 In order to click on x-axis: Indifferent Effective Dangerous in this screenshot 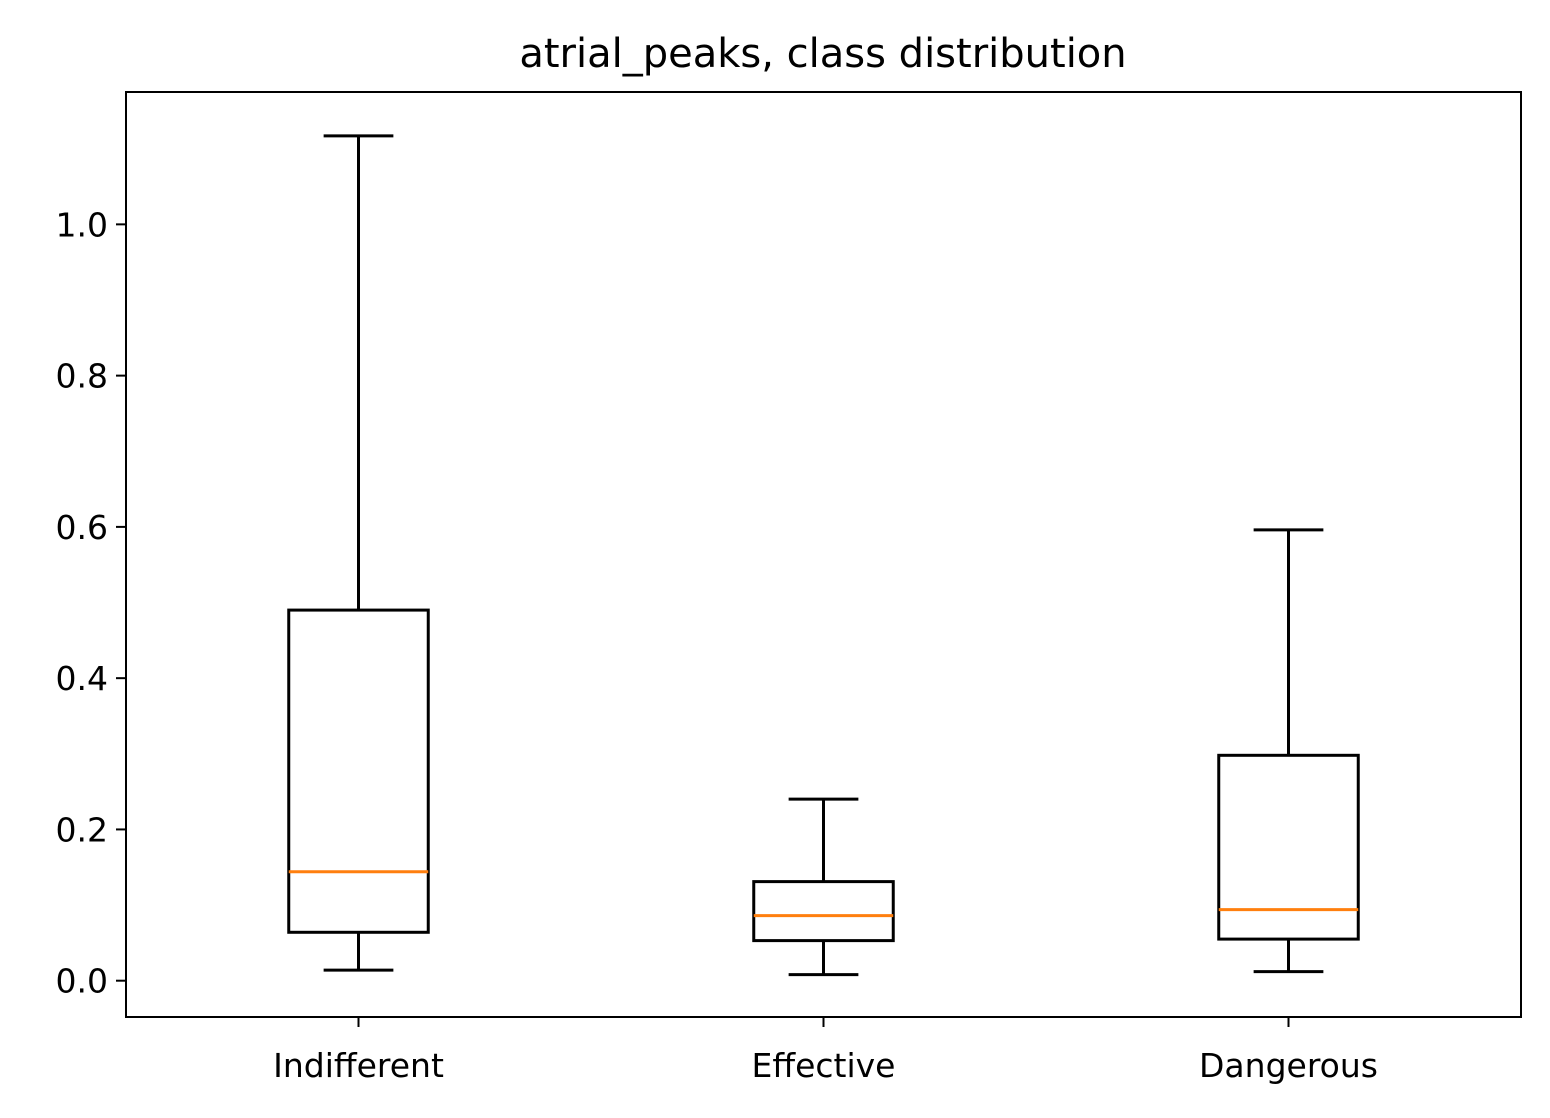, I will do `click(825, 1051)`.